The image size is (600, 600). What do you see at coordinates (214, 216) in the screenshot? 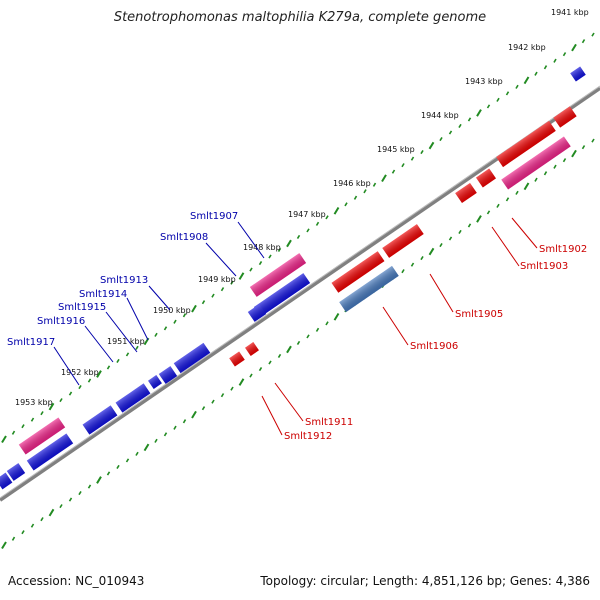
I see `gene-label: Smlt1907` at bounding box center [214, 216].